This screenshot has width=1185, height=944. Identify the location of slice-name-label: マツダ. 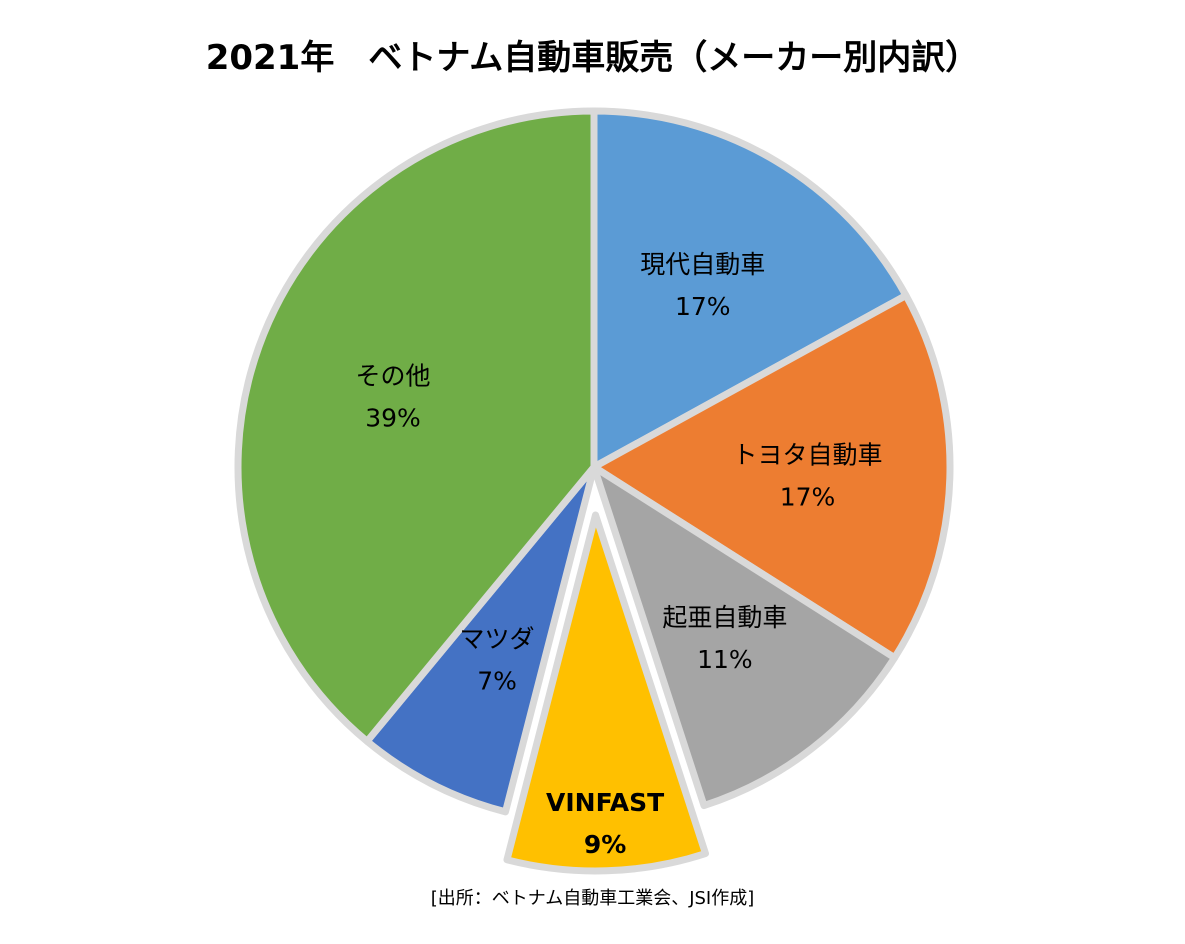
(497, 638).